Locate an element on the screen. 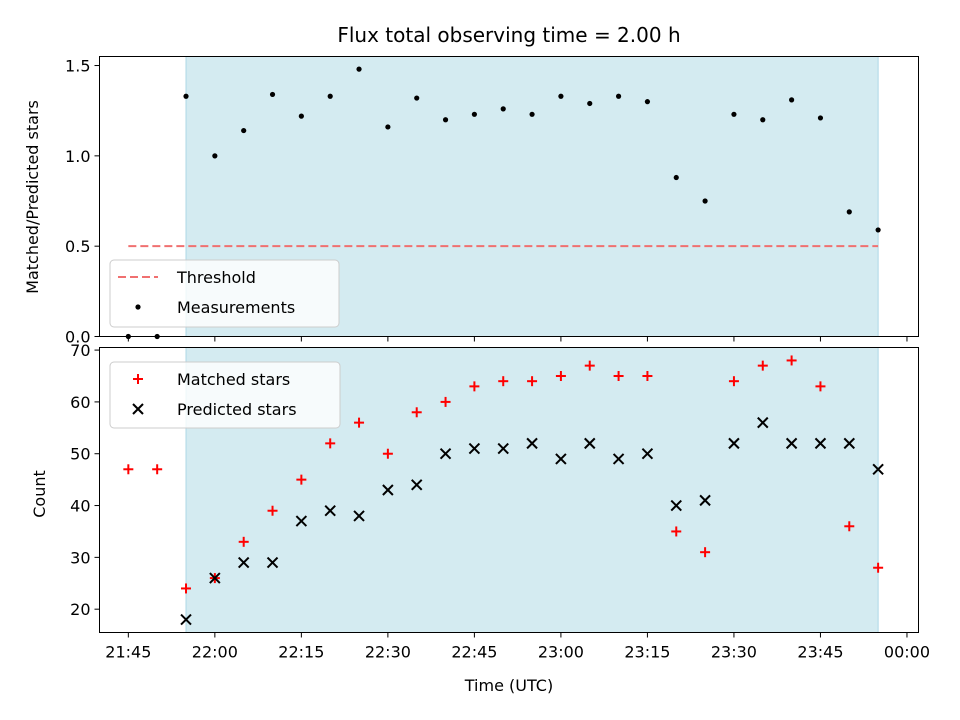  predicted-legend-swatch is located at coordinates (138, 409).